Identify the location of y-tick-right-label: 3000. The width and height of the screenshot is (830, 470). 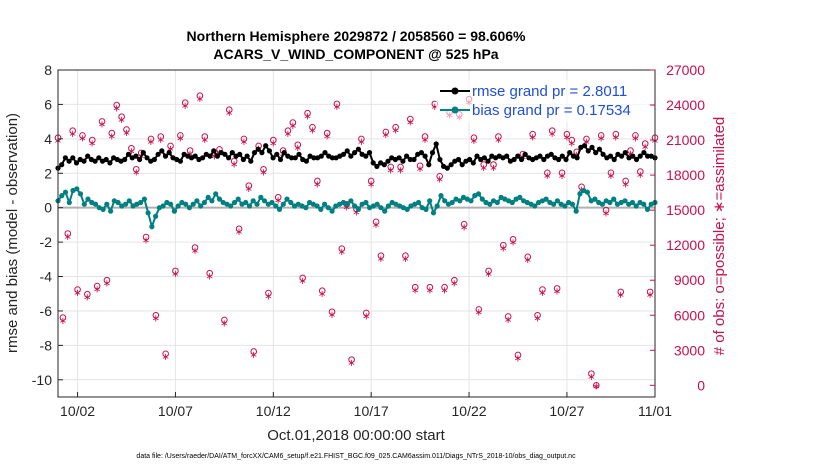
(689, 350).